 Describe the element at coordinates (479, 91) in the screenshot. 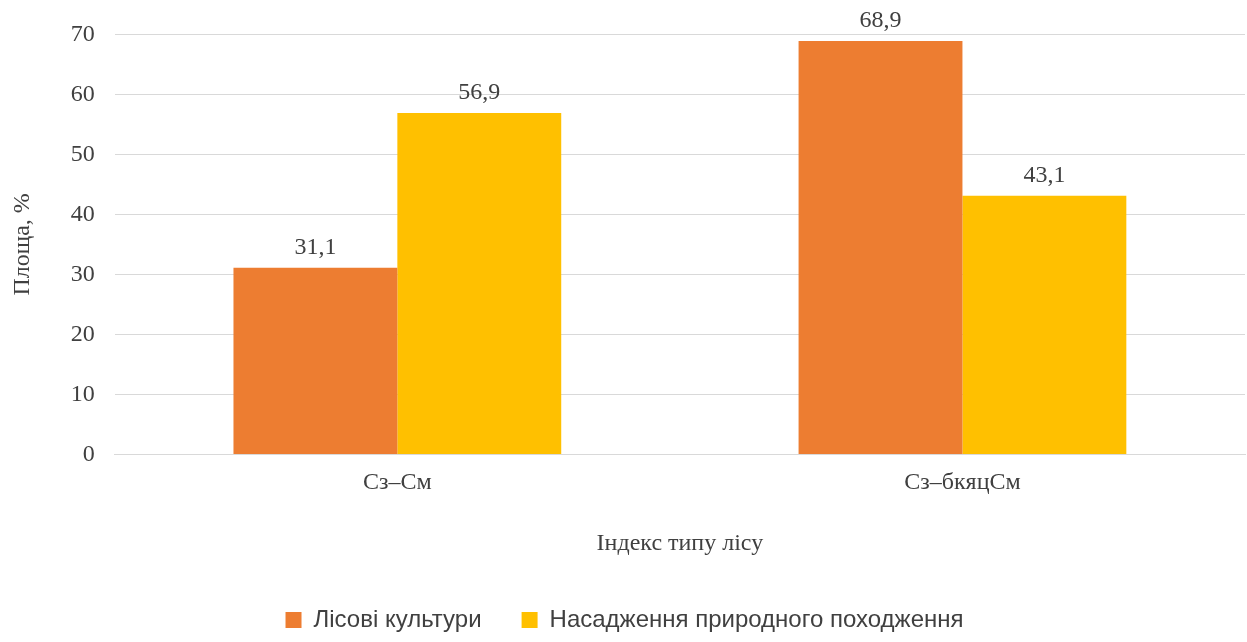

I see `data-label: 56,9` at that location.